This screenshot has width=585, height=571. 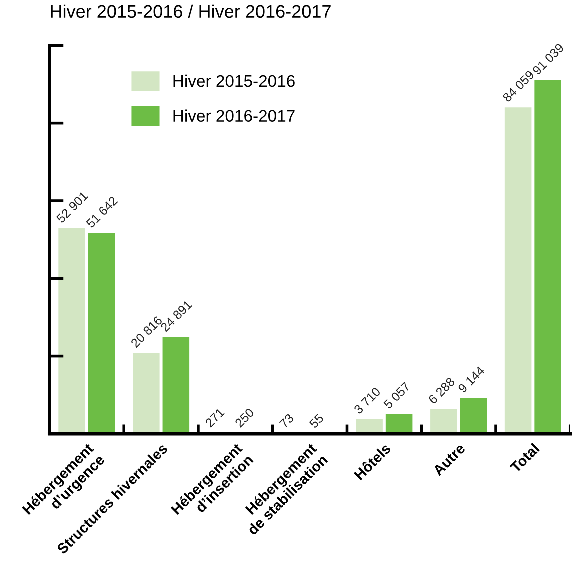 I want to click on data-label: 73, so click(x=287, y=421).